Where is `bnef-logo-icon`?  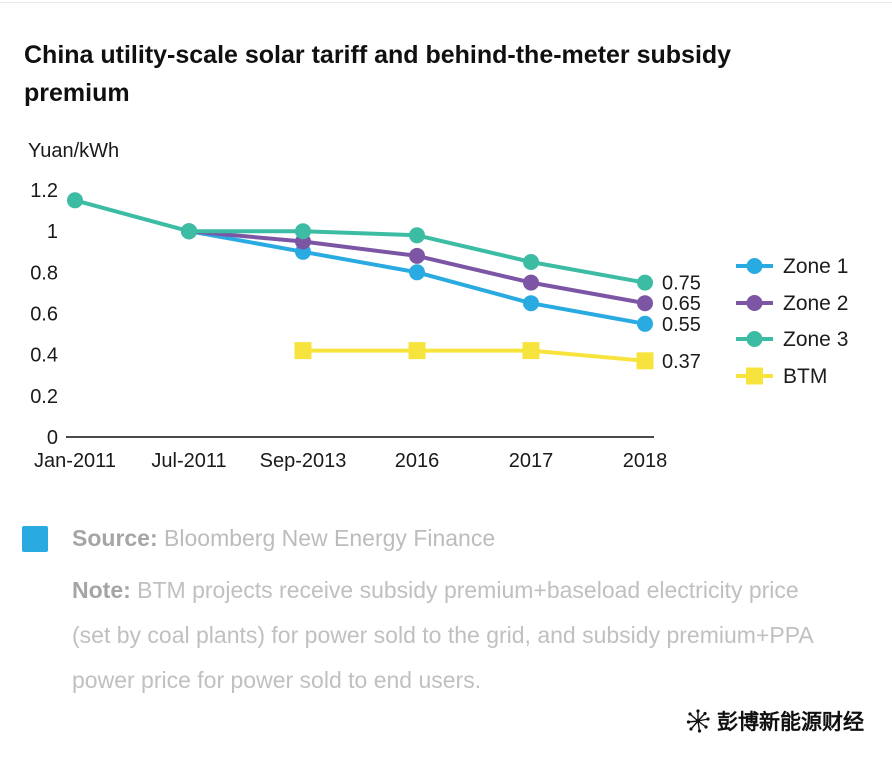
bnef-logo-icon is located at coordinates (698, 721).